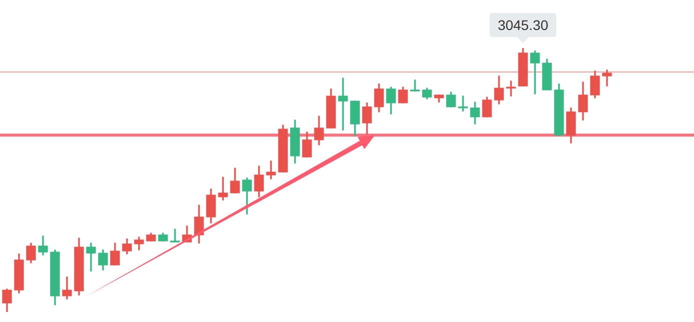 Image resolution: width=694 pixels, height=322 pixels. Describe the element at coordinates (523, 24) in the screenshot. I see `annotation: 3045.30` at that location.